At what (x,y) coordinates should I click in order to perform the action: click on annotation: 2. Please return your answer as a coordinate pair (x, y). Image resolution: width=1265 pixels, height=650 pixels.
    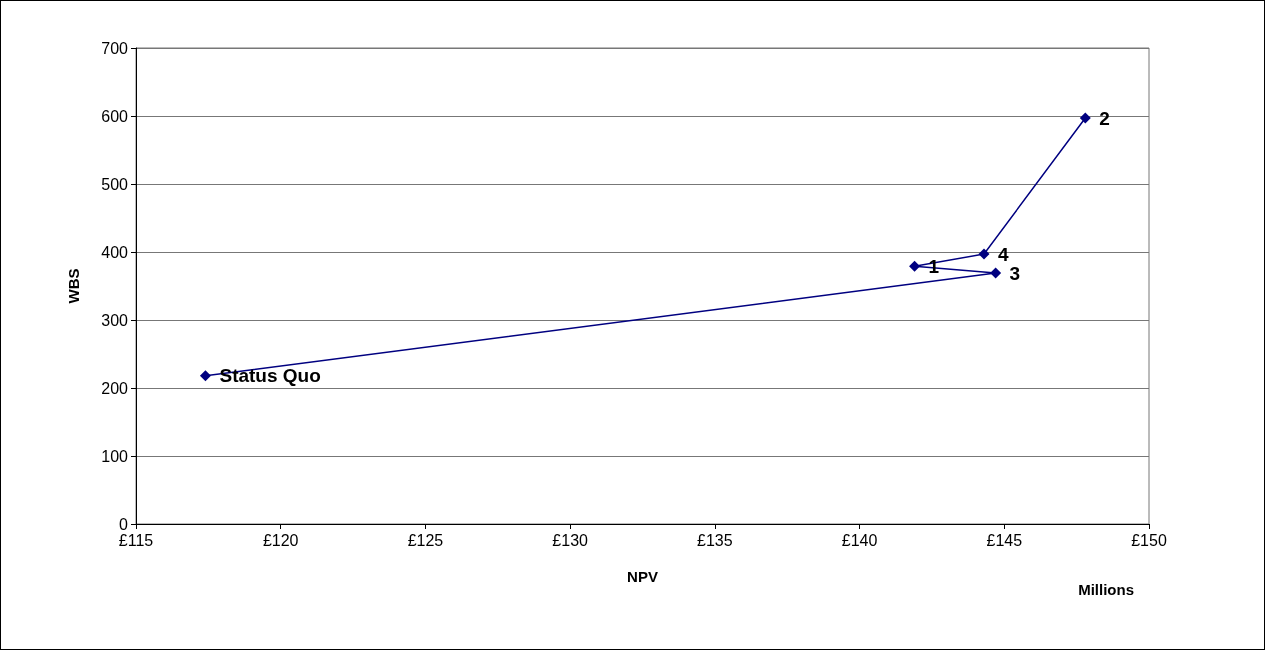
    Looking at the image, I should click on (1104, 118).